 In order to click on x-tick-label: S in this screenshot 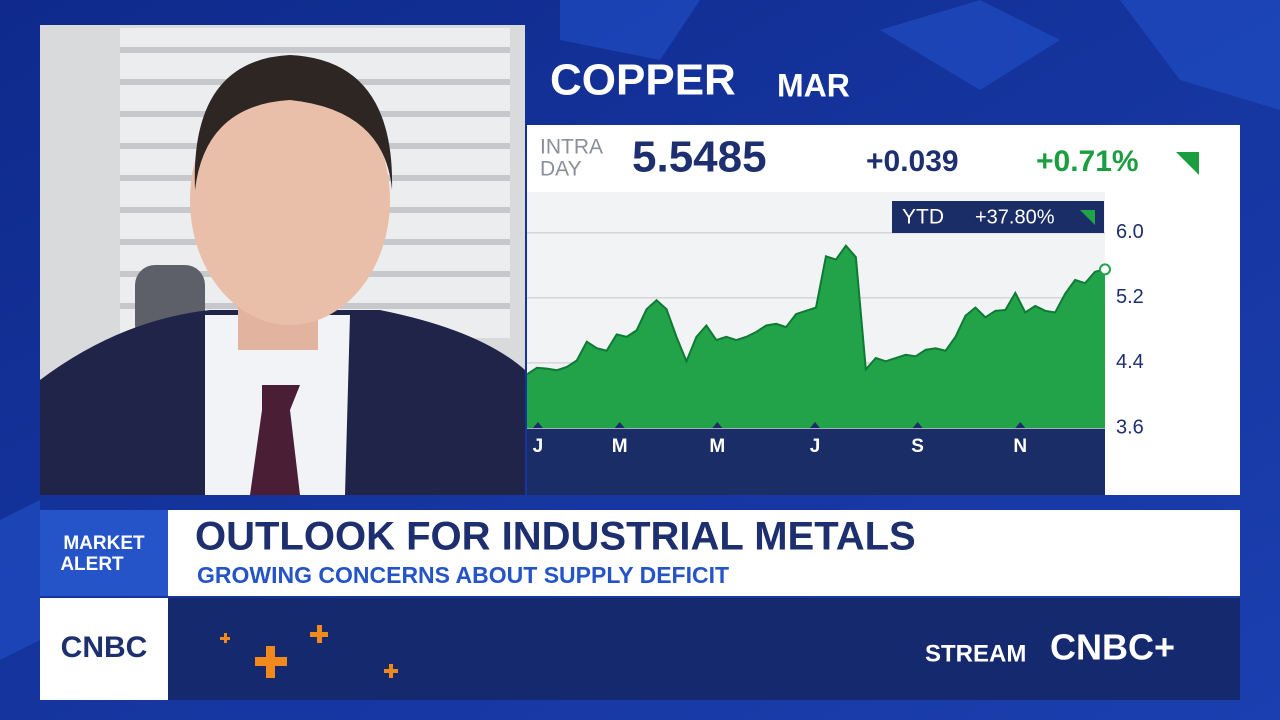, I will do `click(917, 446)`.